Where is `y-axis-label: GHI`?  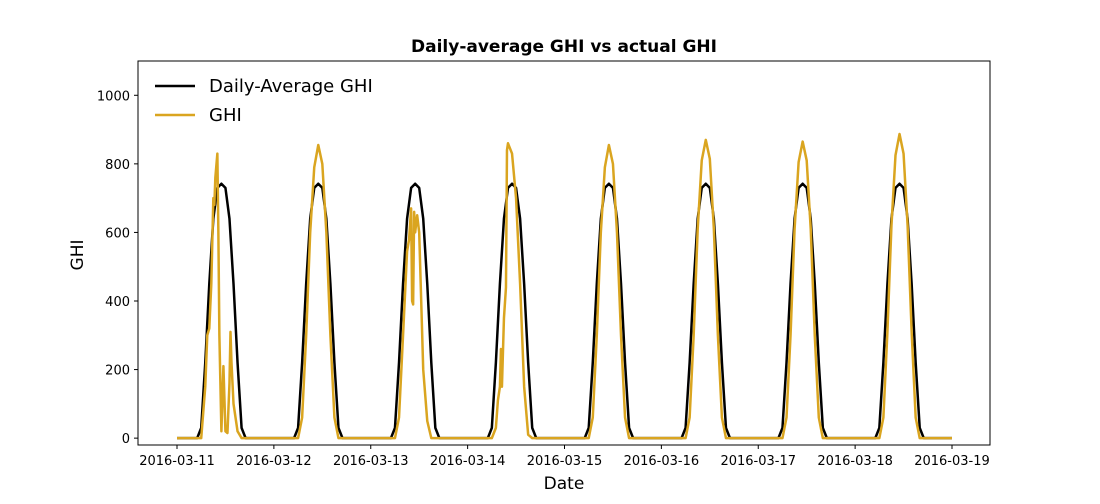 y-axis-label: GHI is located at coordinates (78, 255).